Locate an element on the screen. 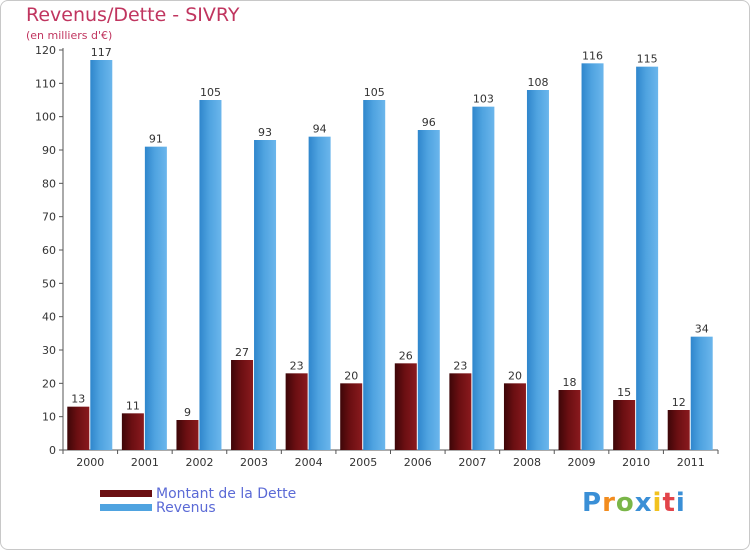 The image size is (750, 550). y-tick-label: 70 is located at coordinates (49, 217).